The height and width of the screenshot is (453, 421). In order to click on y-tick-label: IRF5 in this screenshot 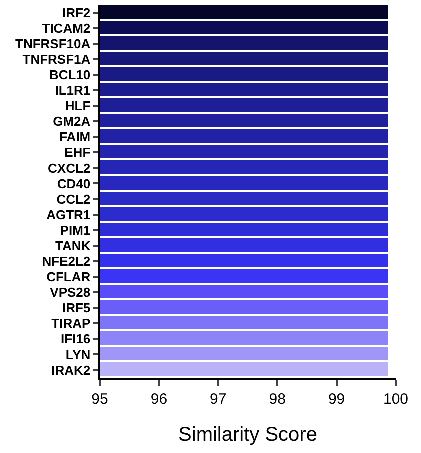, I will do `click(76, 308)`.